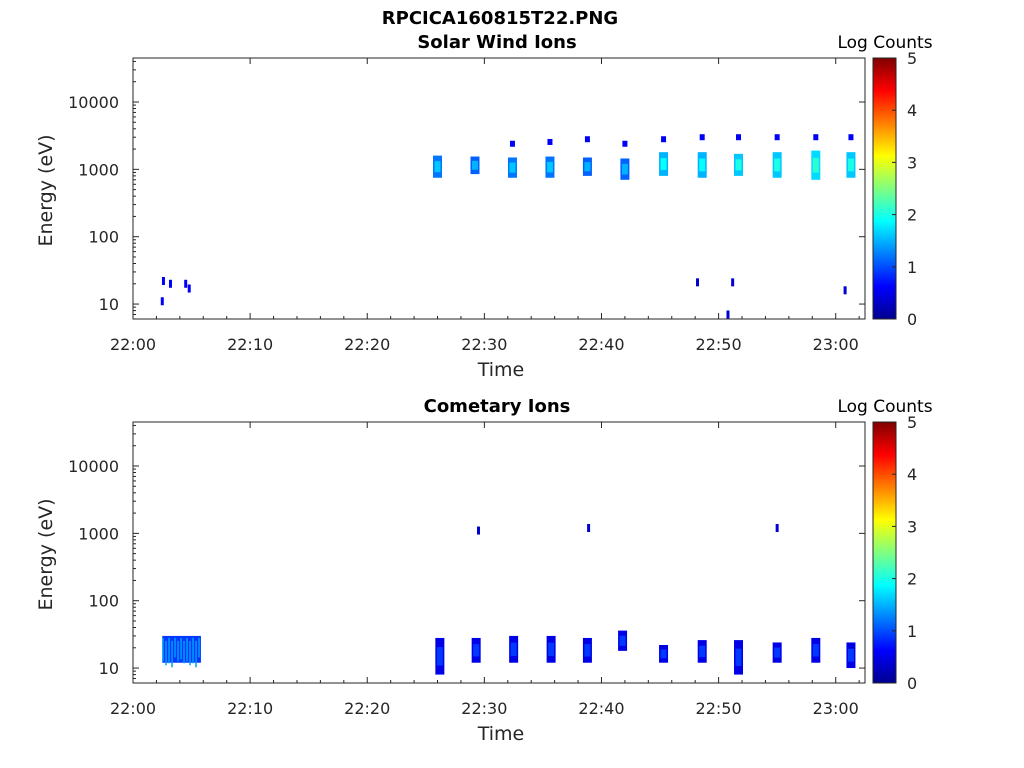  I want to click on panel-title: Cometary Ions, so click(497, 406).